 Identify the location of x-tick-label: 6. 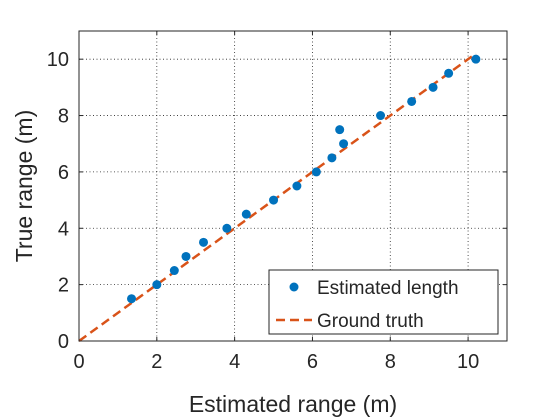
(312, 362).